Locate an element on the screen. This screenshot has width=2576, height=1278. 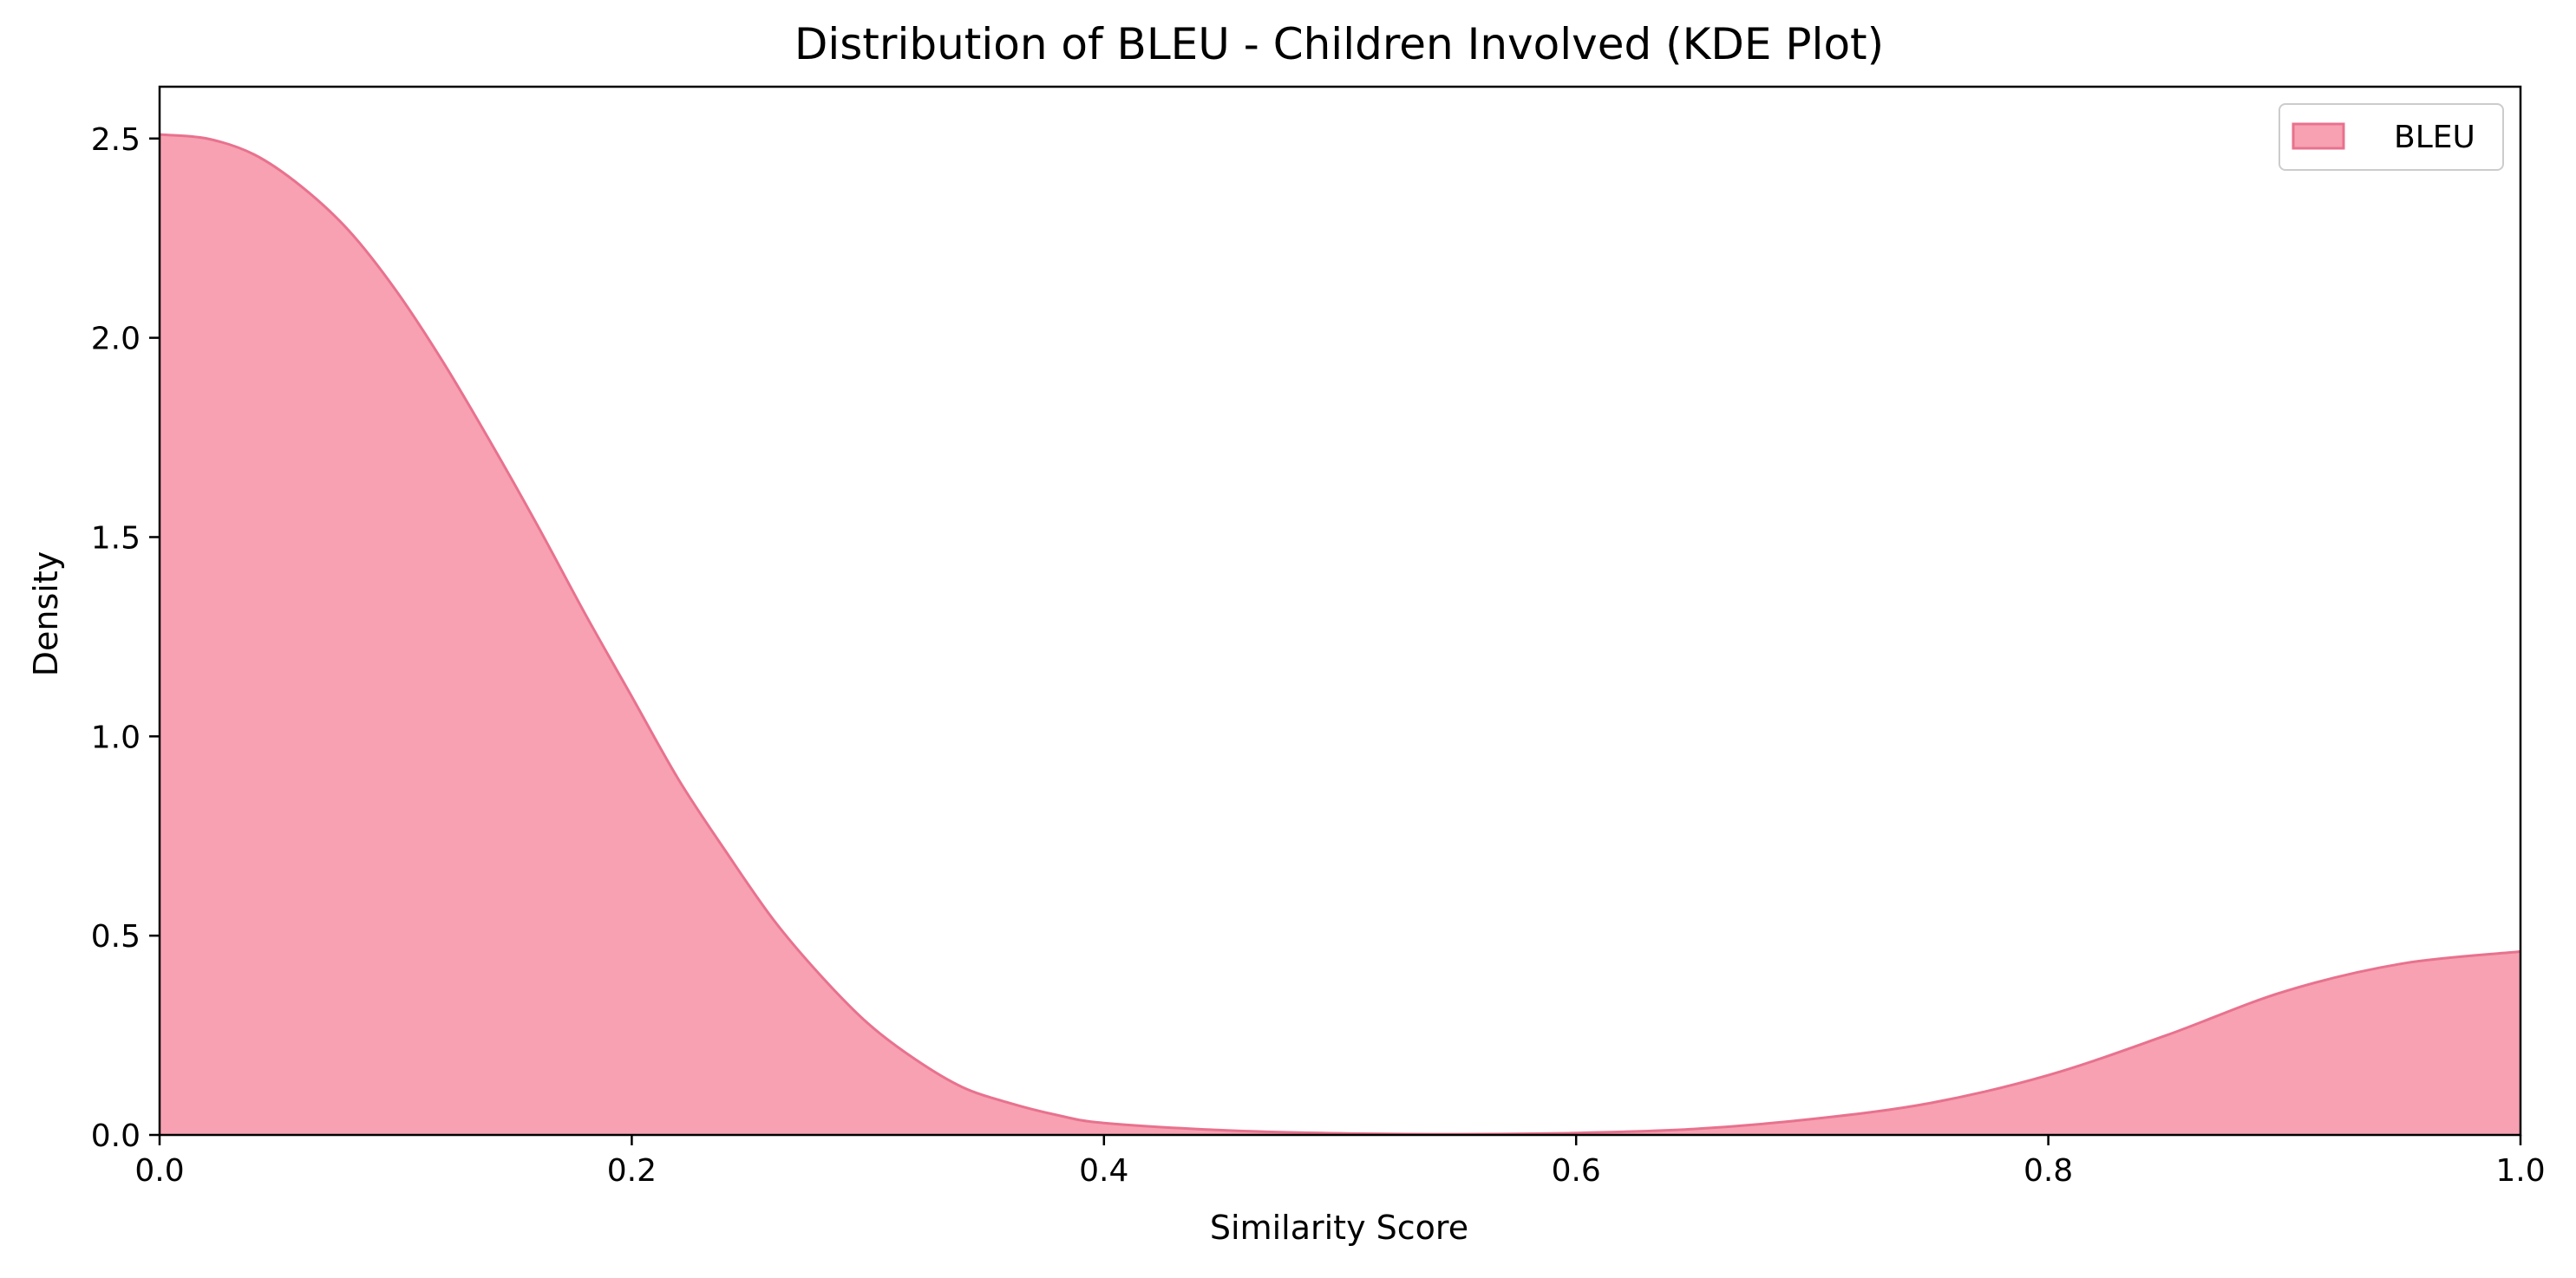
y-tick-label: 1.0 is located at coordinates (116, 737).